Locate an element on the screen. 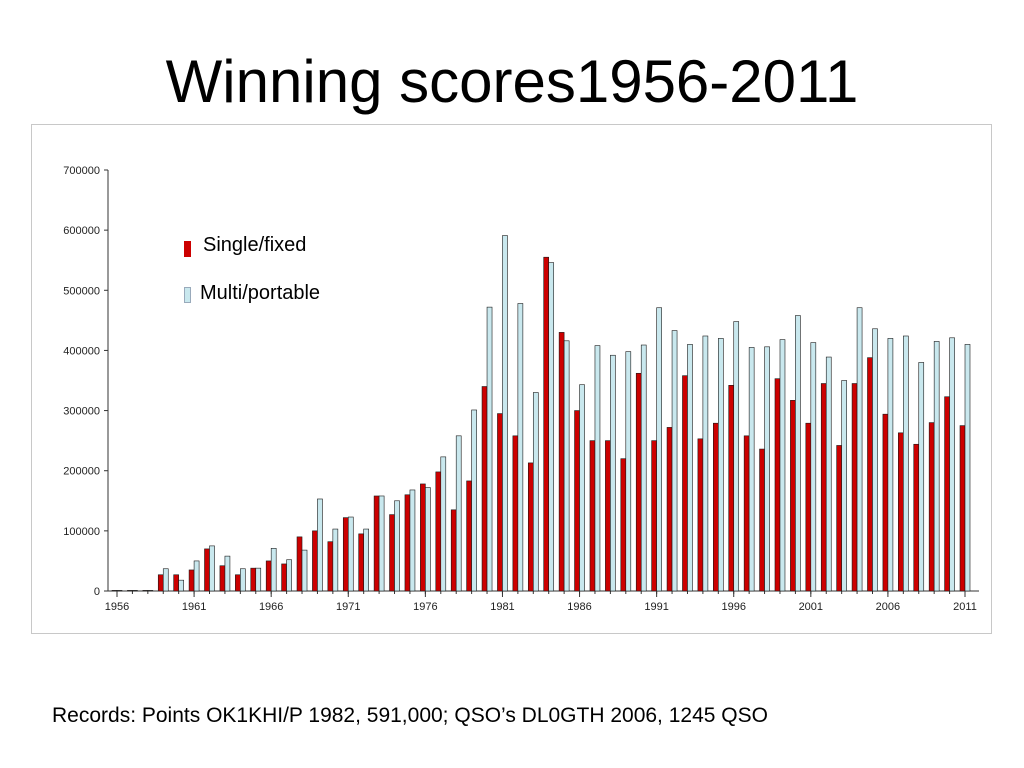 This screenshot has height=768, width=1024. x-tick-label: 1956 is located at coordinates (117, 607).